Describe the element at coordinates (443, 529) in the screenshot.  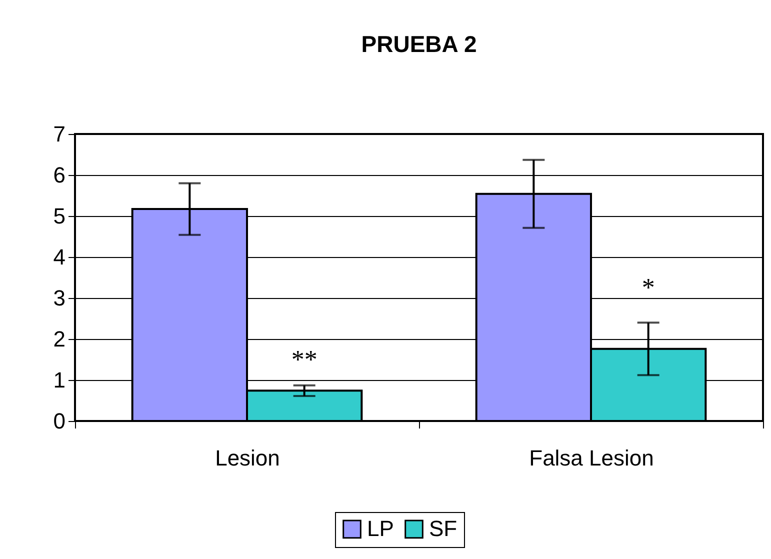
I see `legend-label: SF` at that location.